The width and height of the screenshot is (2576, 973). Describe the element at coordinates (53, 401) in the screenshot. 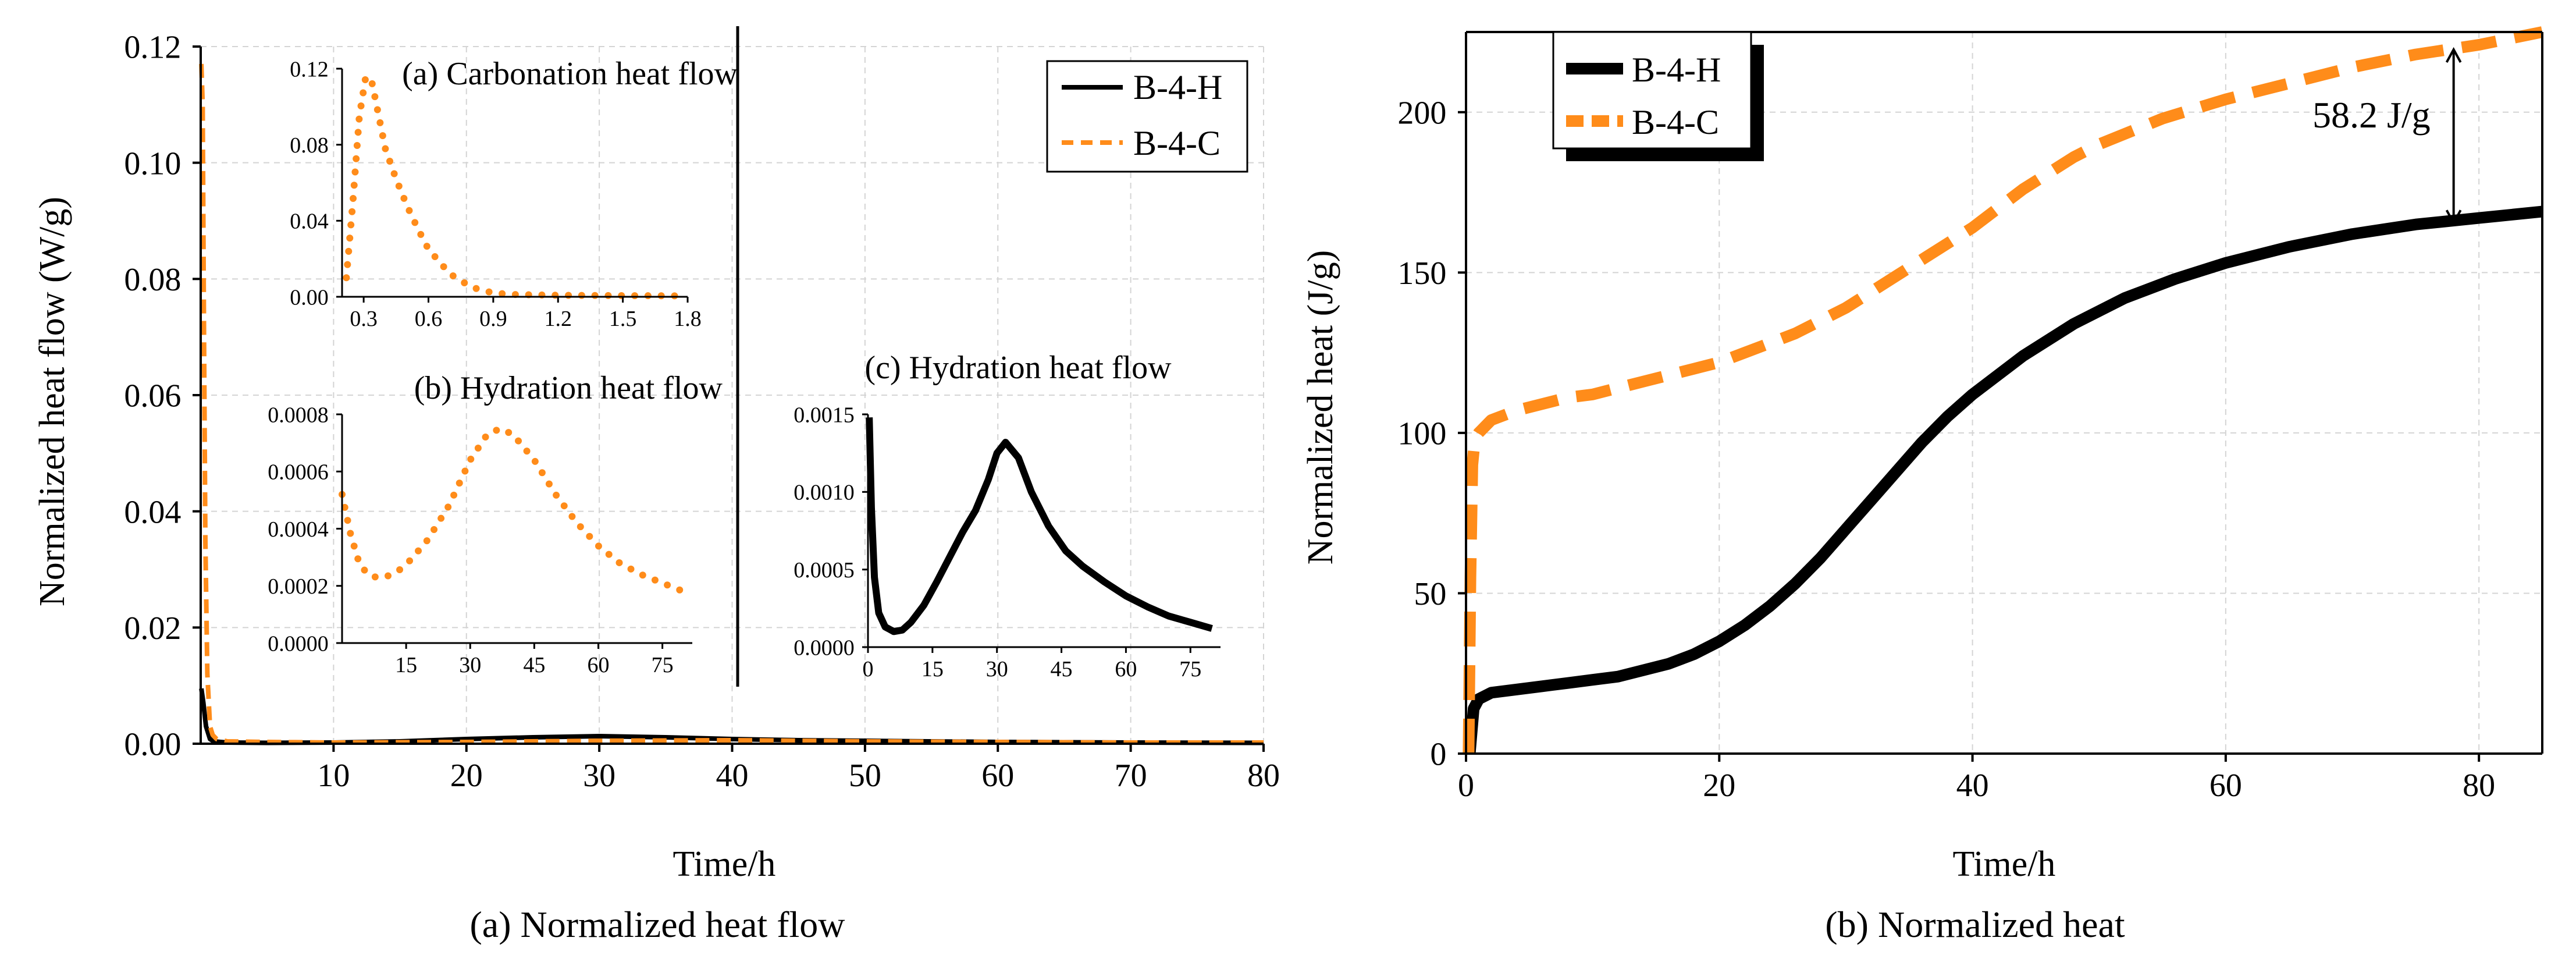

I see `panel-a-y-label: Normalized heat flow (W/g)` at that location.